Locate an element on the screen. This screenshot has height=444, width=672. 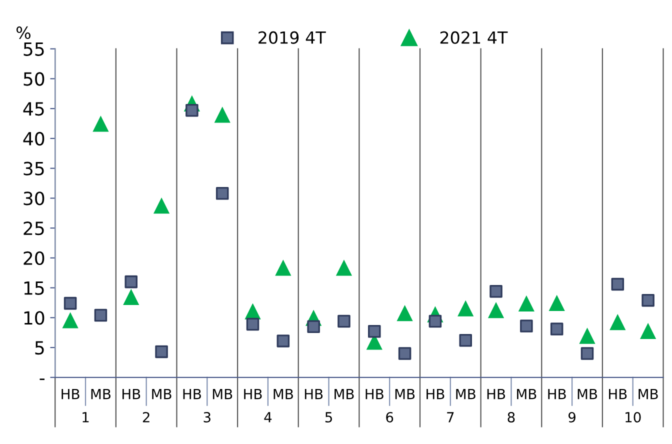
y-tick-label: 30 is located at coordinates (34, 199).